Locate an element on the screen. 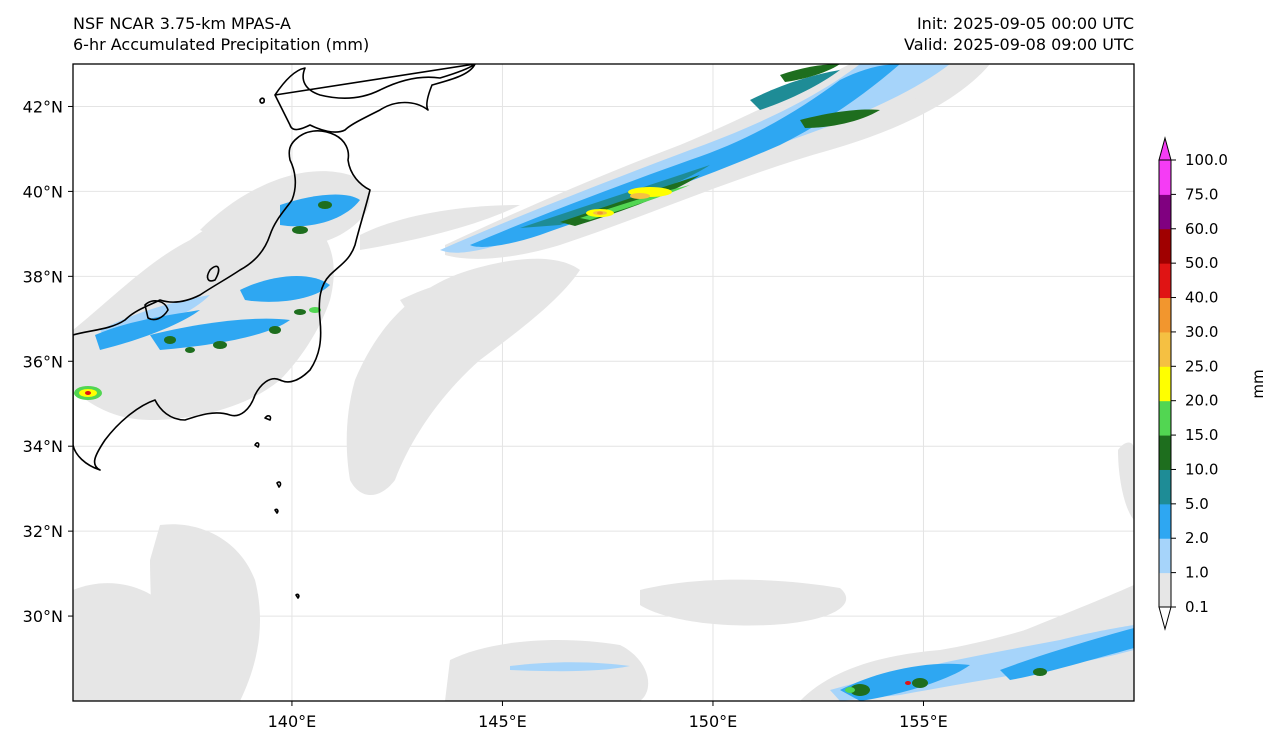 The height and width of the screenshot is (745, 1280). latitude-axis-labels: 30°N 32°N 34°N 36°N 38°N 40°N 42°N is located at coordinates (48, 361).